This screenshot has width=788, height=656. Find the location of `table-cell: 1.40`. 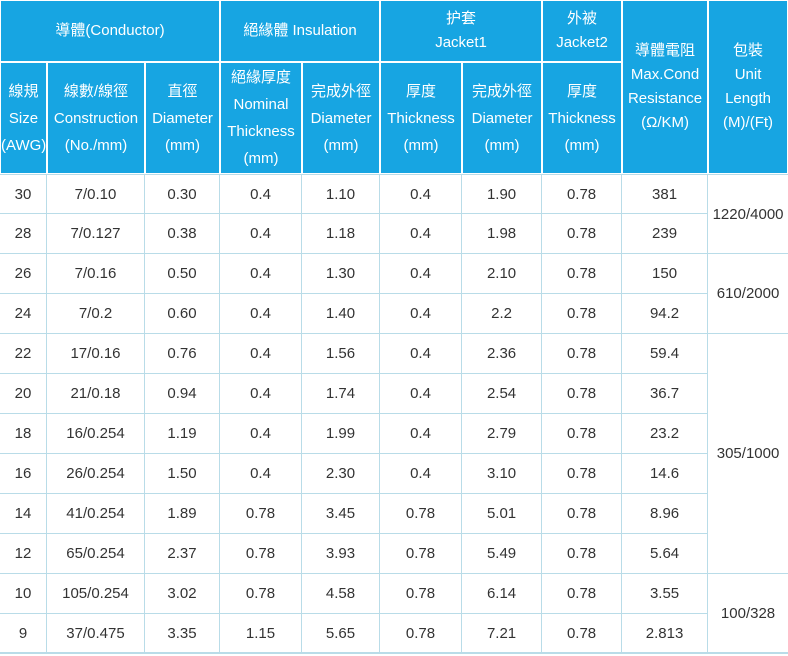

table-cell: 1.40 is located at coordinates (341, 314).